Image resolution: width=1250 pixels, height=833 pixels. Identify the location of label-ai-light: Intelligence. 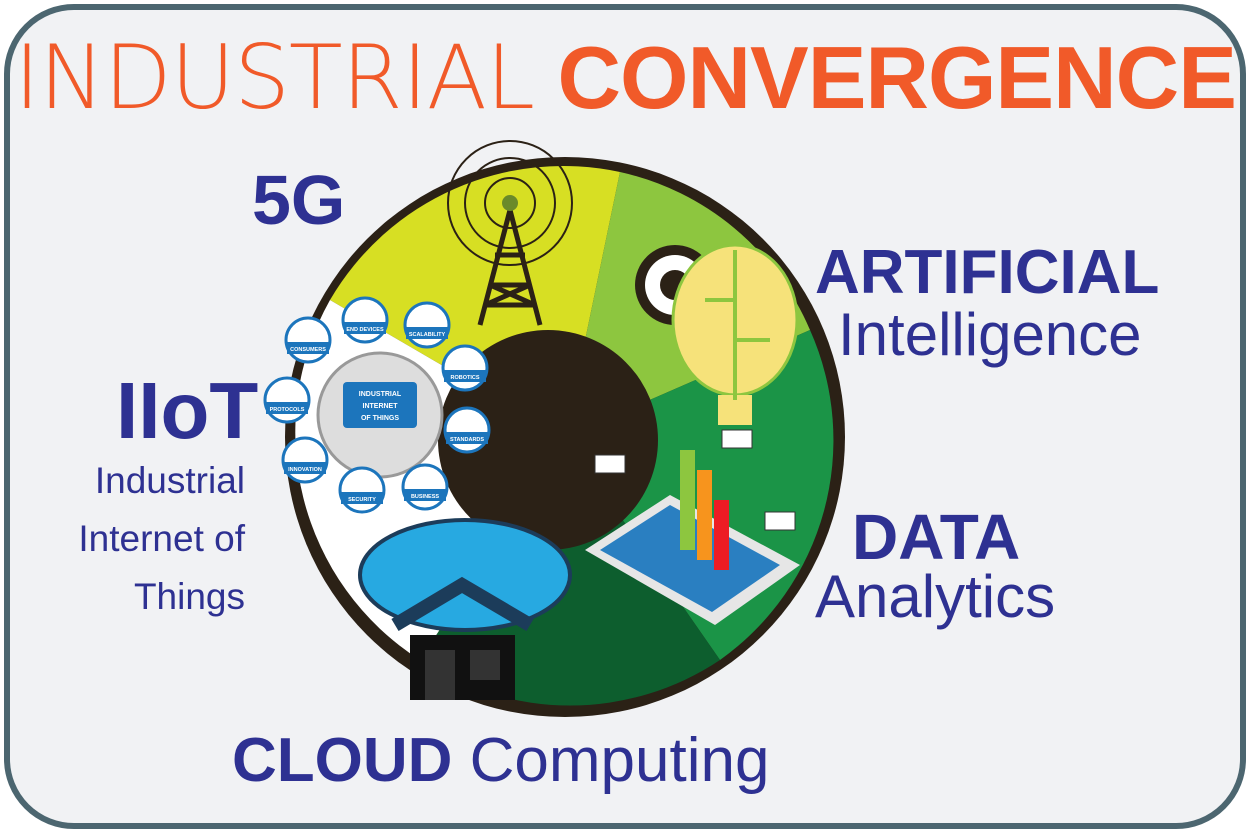
(990, 334).